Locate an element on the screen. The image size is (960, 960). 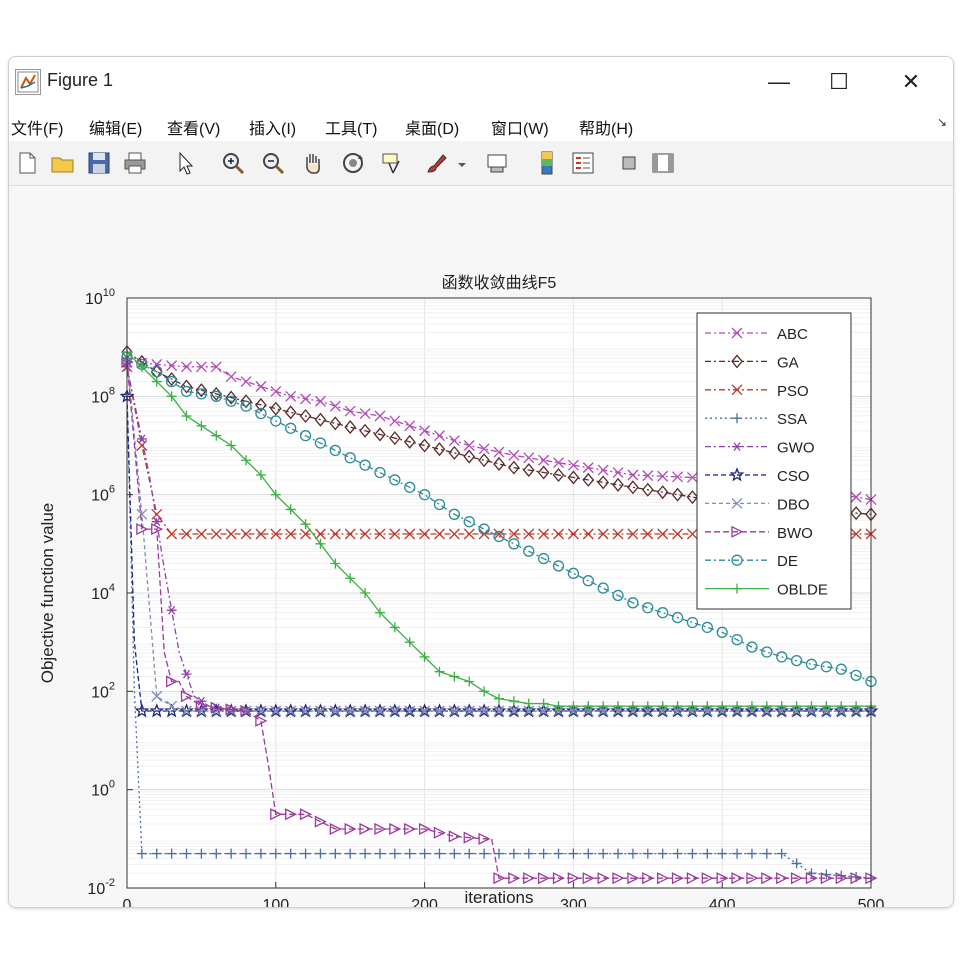
menu-help: 帮助(H) is located at coordinates (606, 129).